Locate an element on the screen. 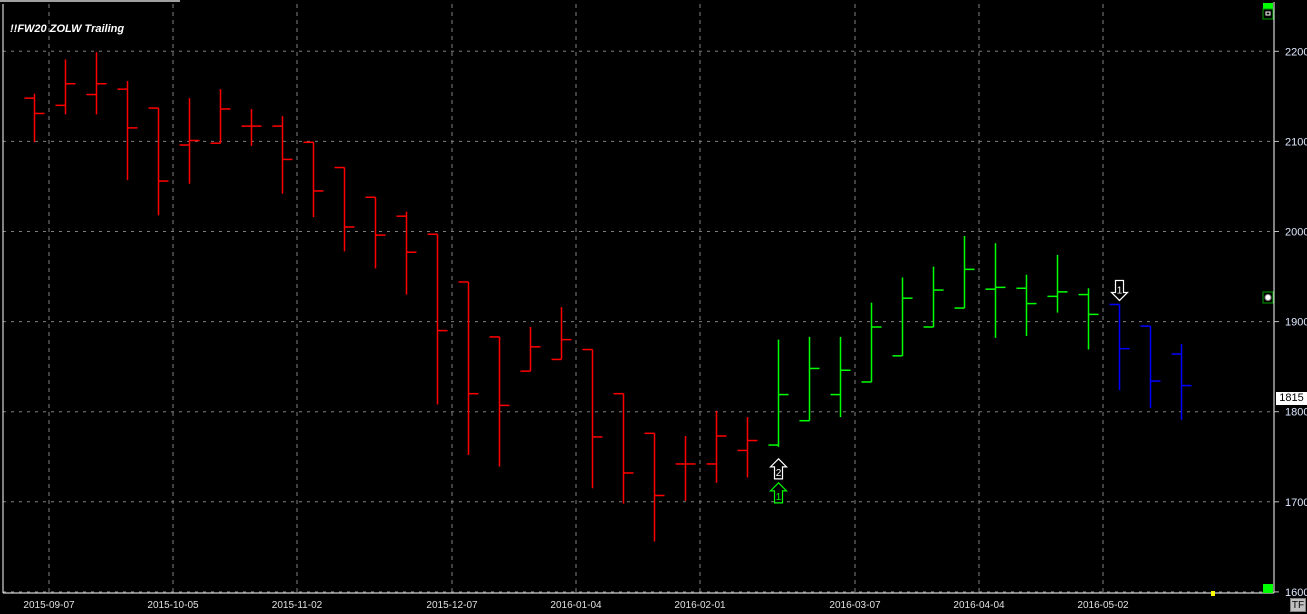 This screenshot has height=614, width=1307. up-arrow-icon: 1 is located at coordinates (778, 492).